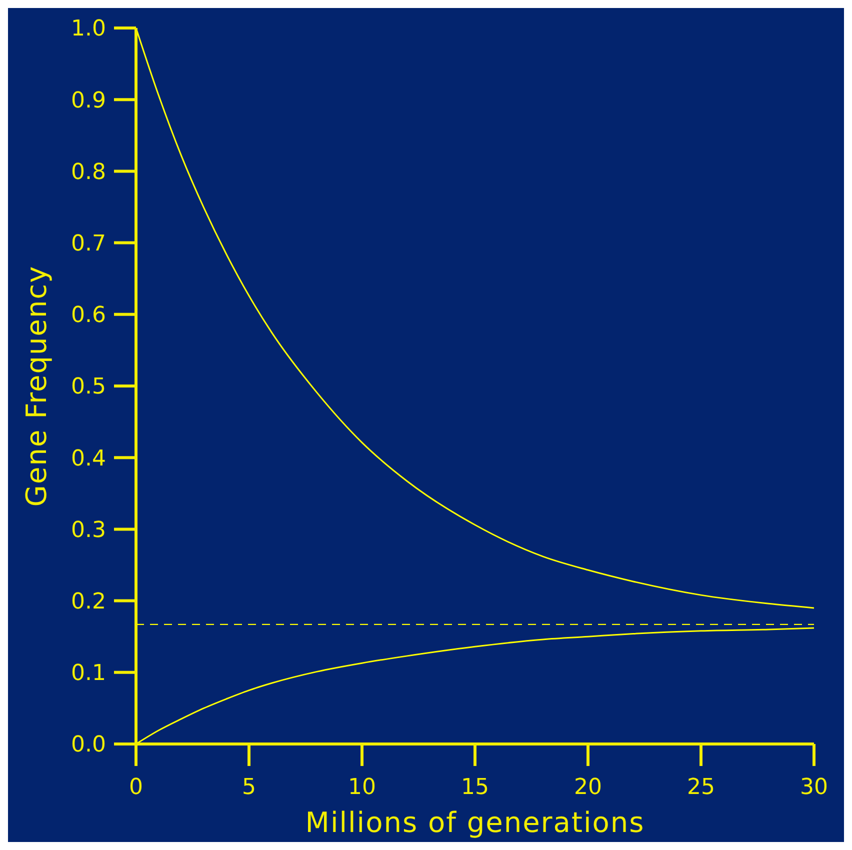 The image size is (852, 850). I want to click on x-axis-title: Millions of generations, so click(475, 822).